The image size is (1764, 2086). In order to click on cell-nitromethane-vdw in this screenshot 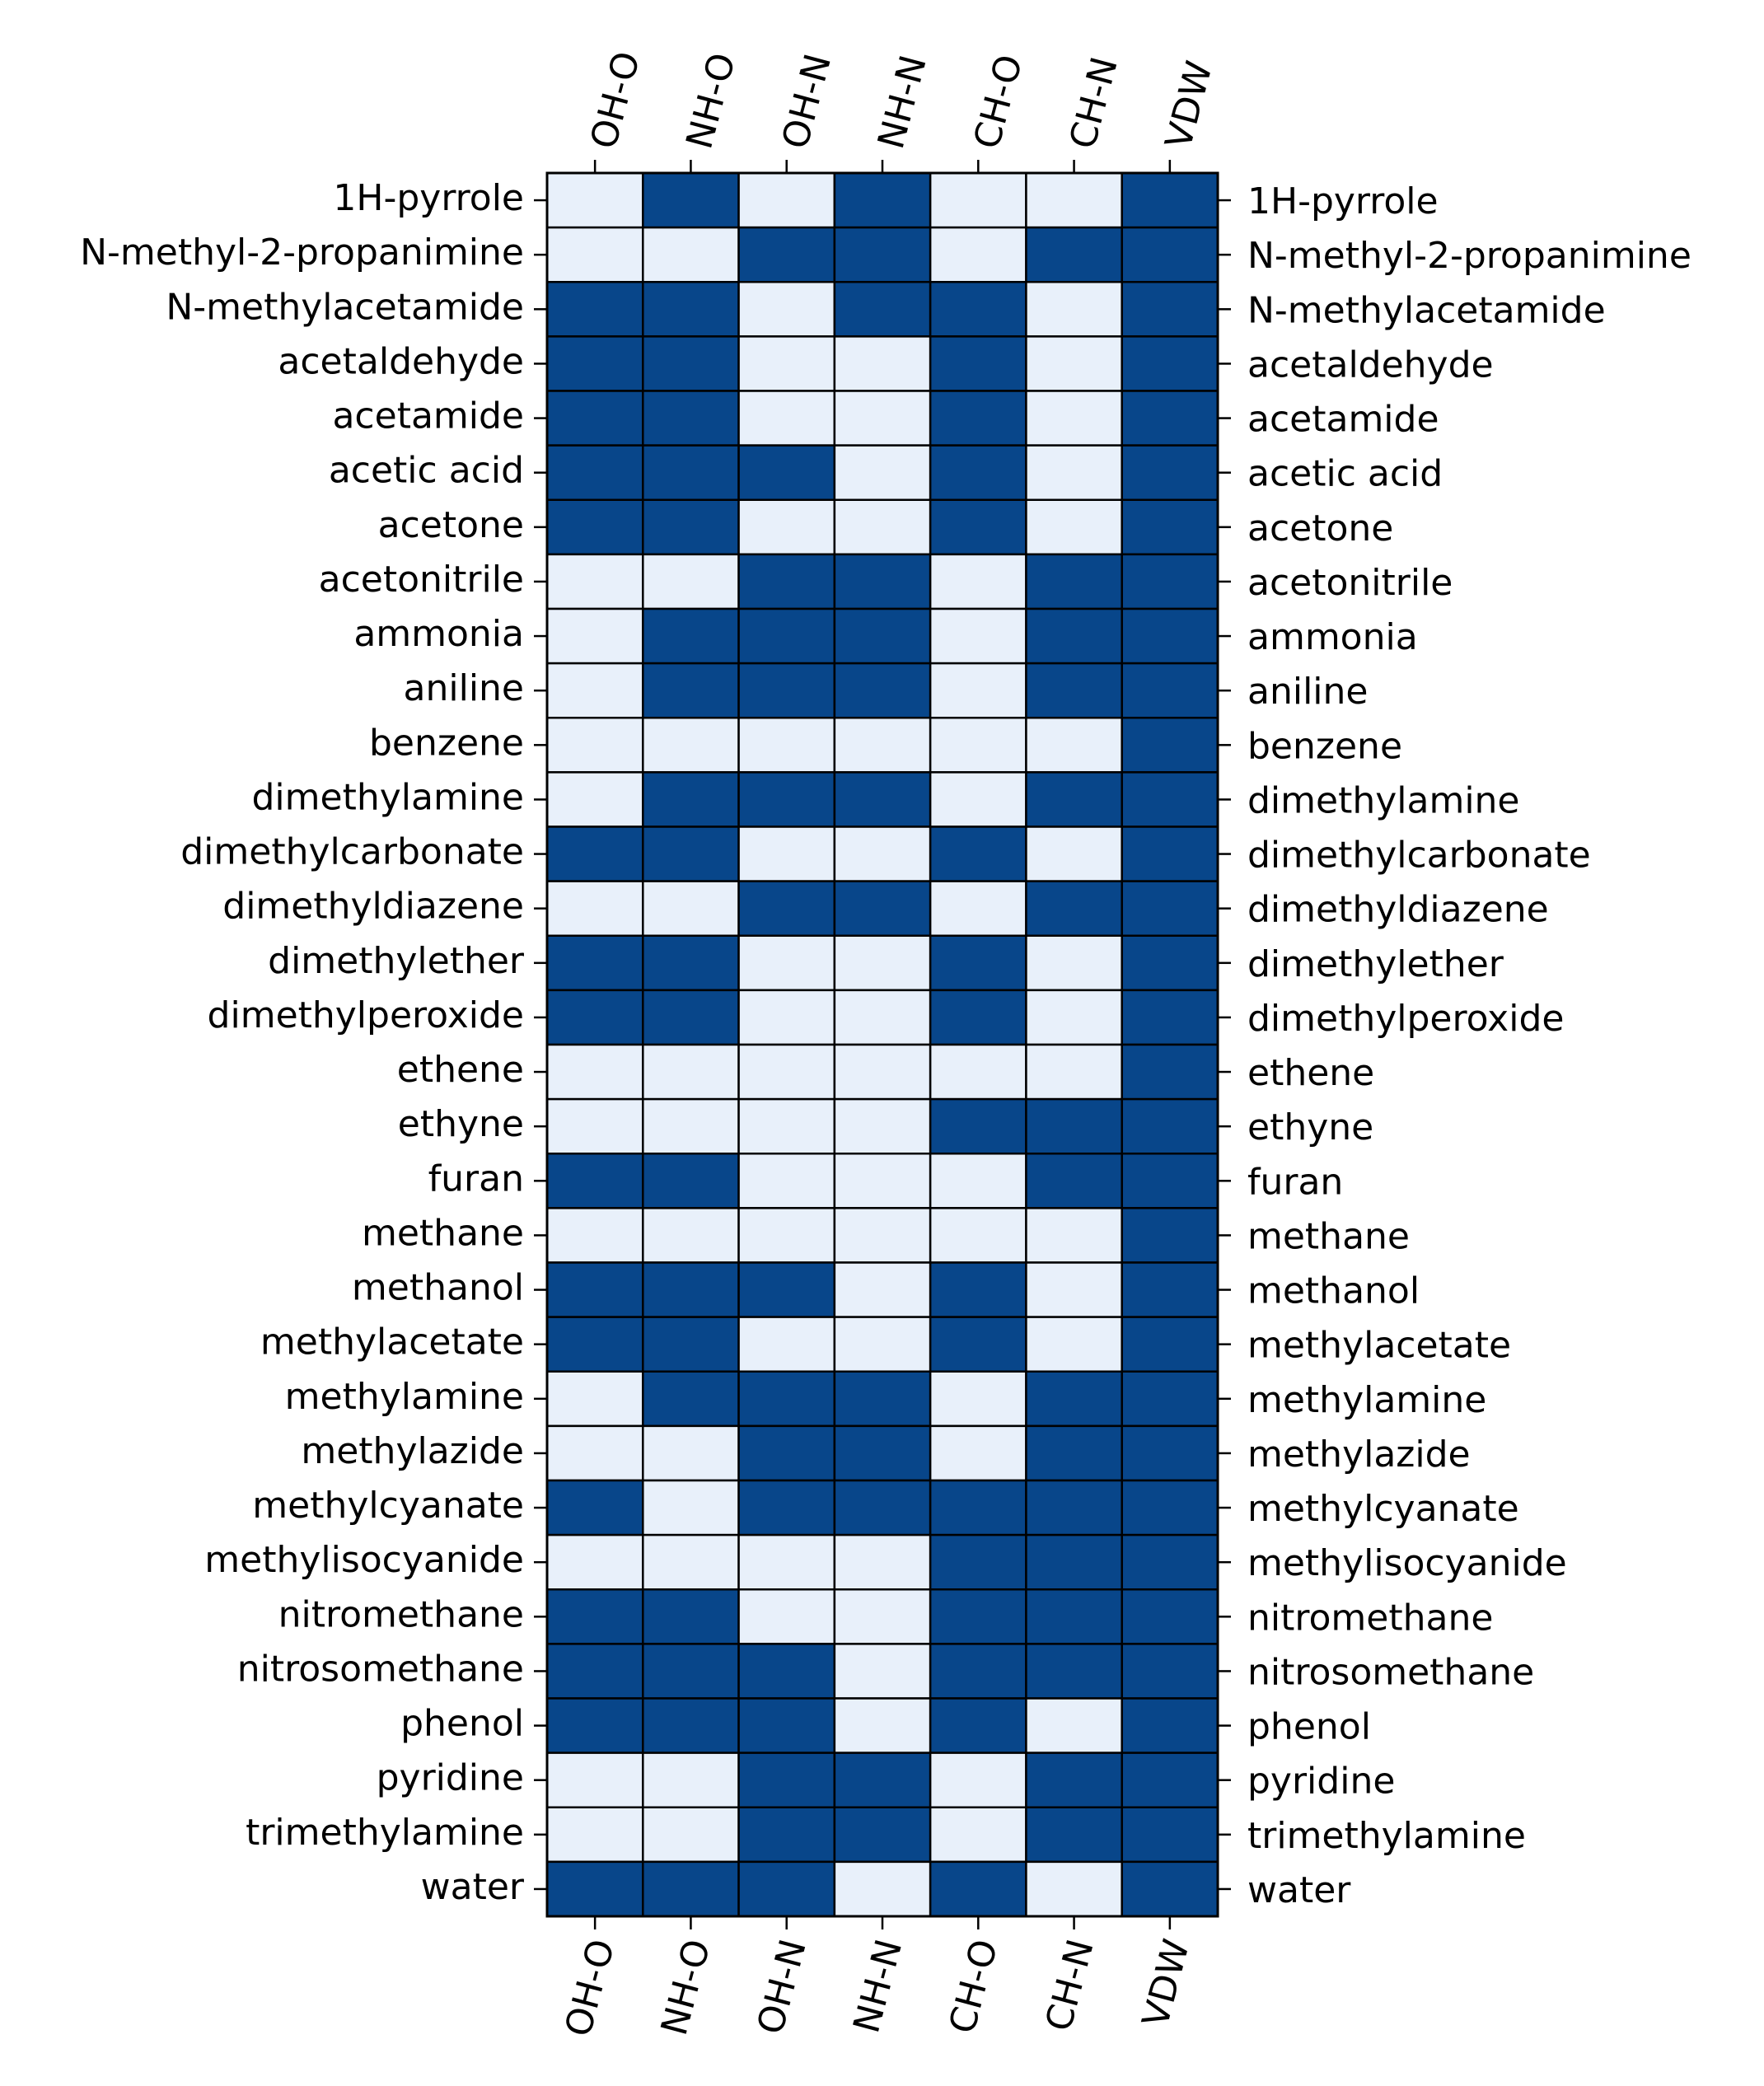, I will do `click(1170, 1616)`.